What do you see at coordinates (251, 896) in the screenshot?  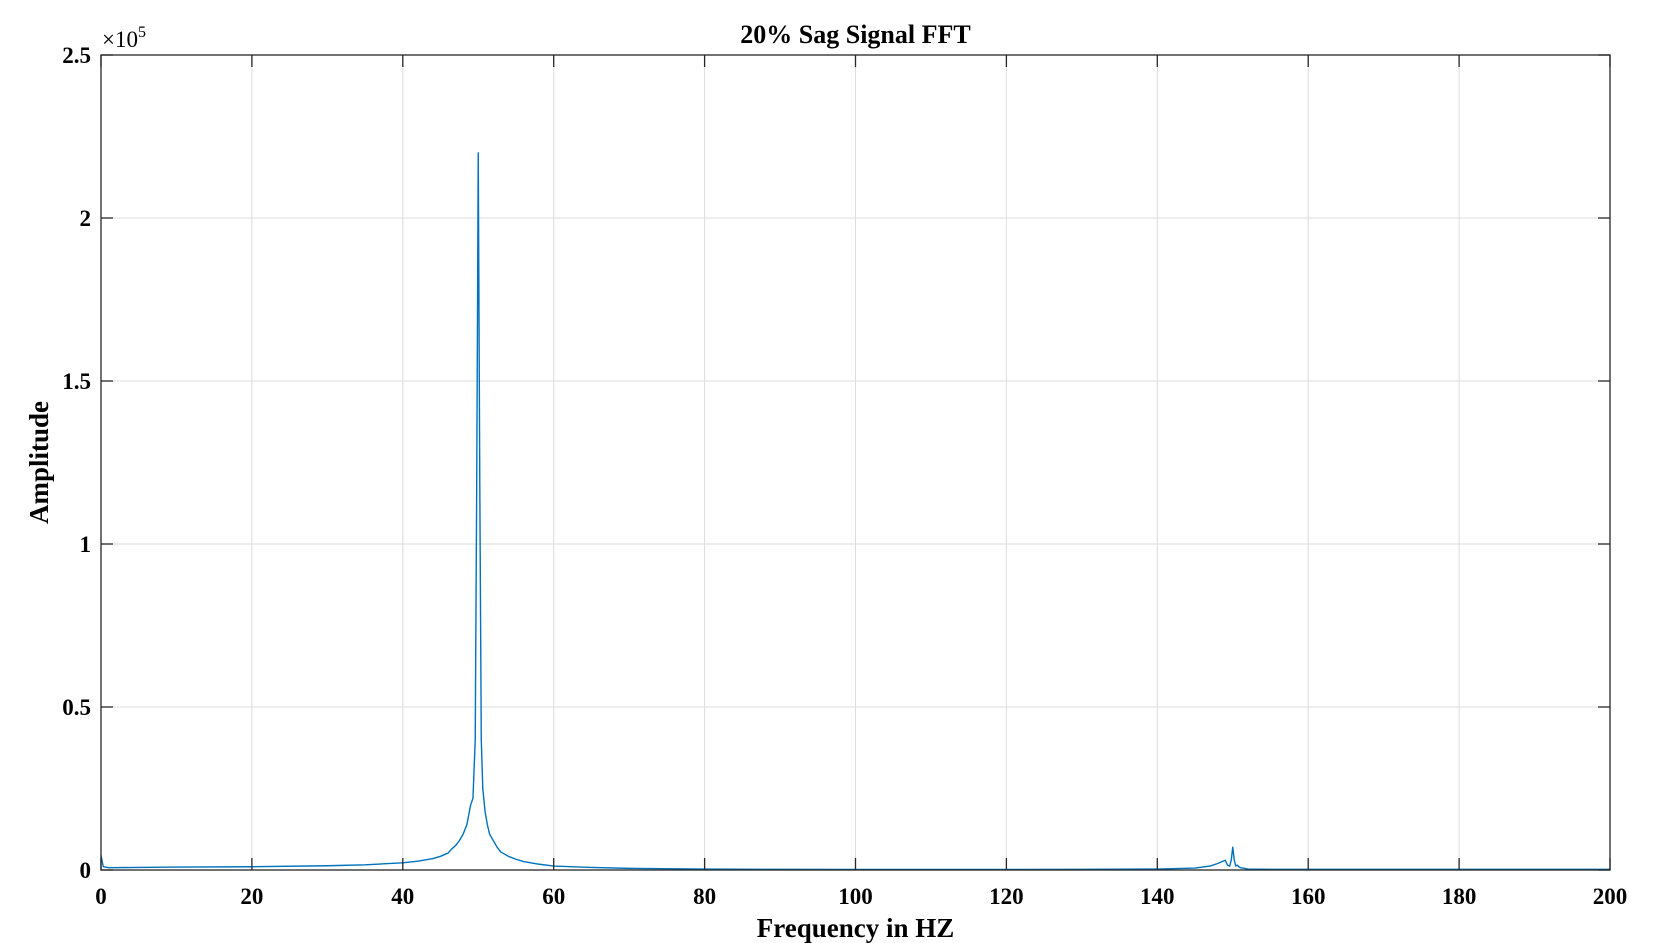 I see `x-tick-label: 20` at bounding box center [251, 896].